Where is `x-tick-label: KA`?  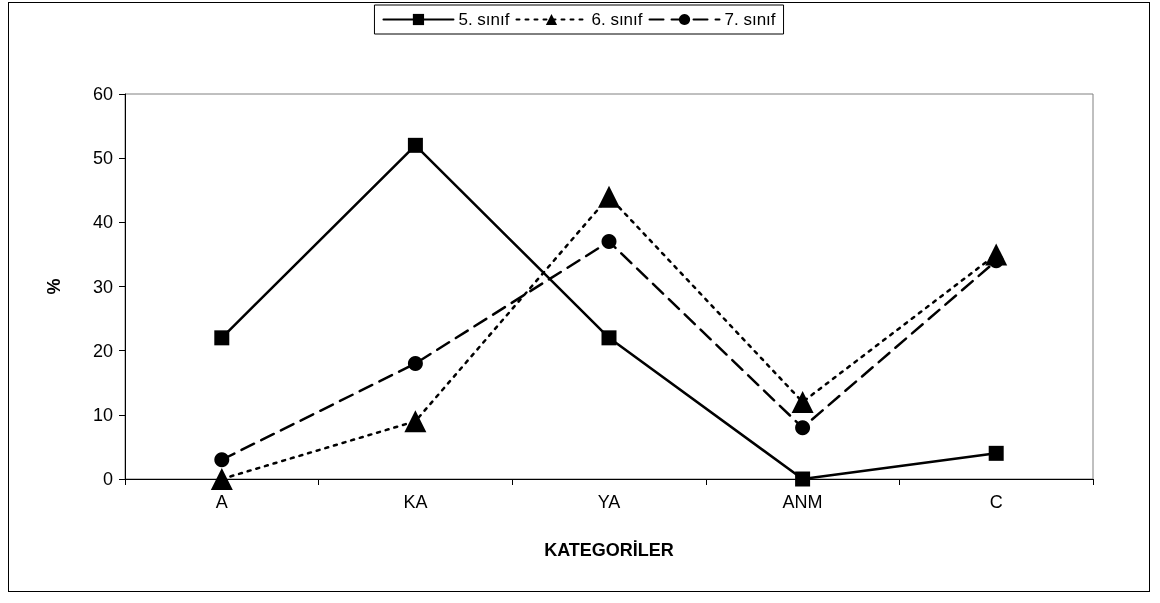
x-tick-label: KA is located at coordinates (415, 502).